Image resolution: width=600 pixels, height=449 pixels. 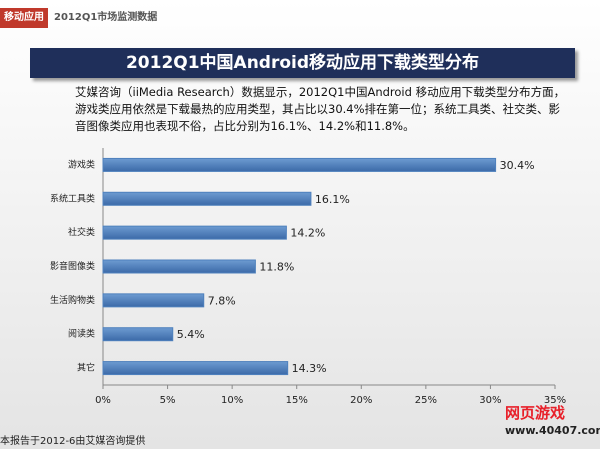 What do you see at coordinates (361, 400) in the screenshot?
I see `x-tick-label: 20%` at bounding box center [361, 400].